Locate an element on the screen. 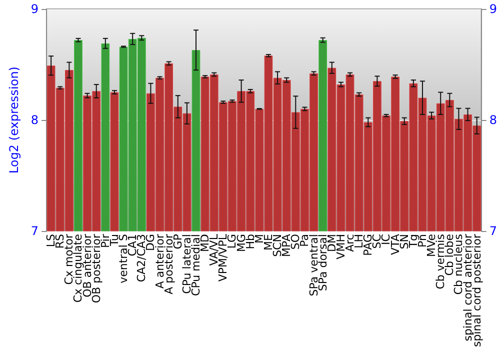 Image resolution: width=500 pixels, height=350 pixels. y-tick-label: 9 is located at coordinates (34, 9).